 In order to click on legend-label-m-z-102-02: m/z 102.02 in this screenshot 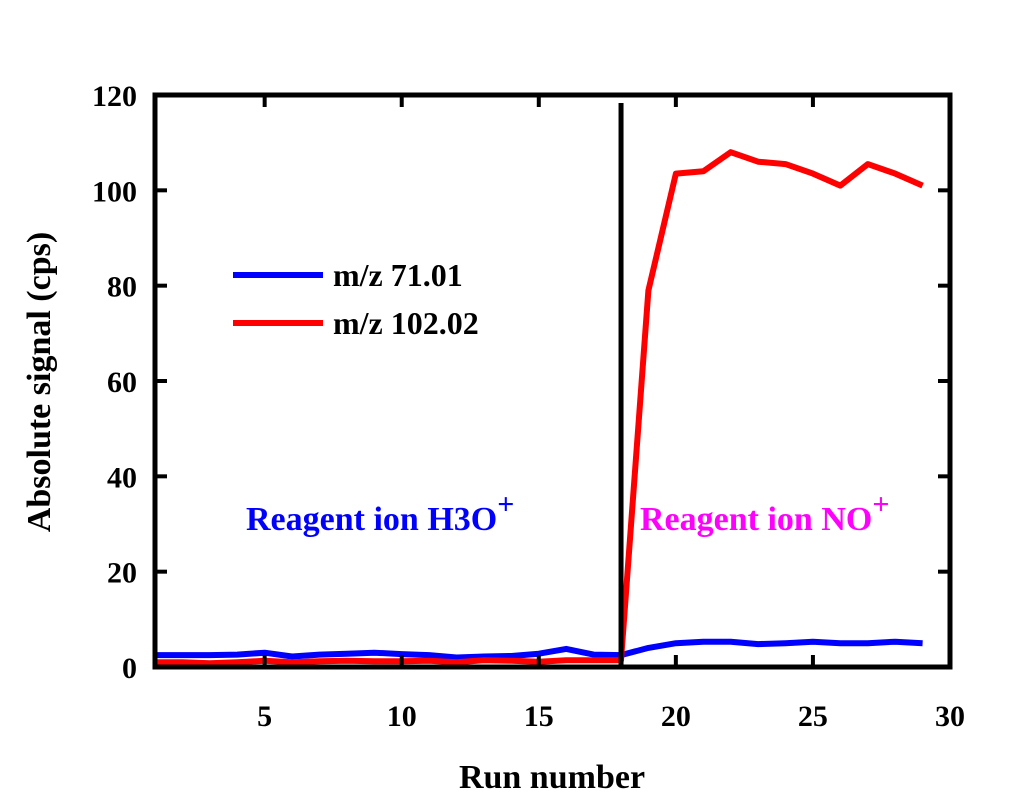, I will do `click(406, 323)`.